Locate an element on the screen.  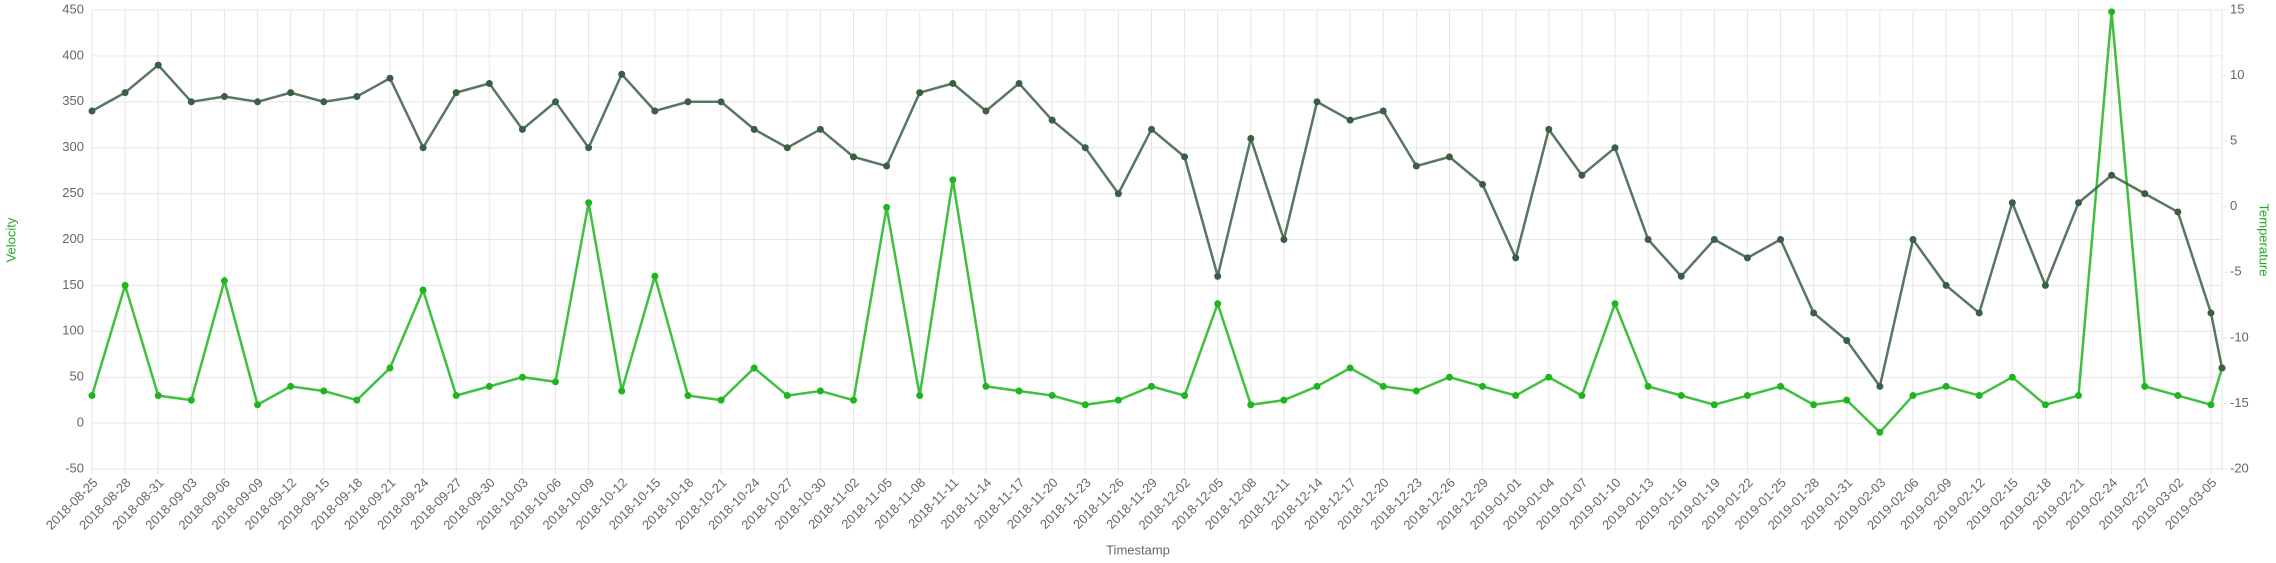
y-tick-label: 0 is located at coordinates (80, 422).